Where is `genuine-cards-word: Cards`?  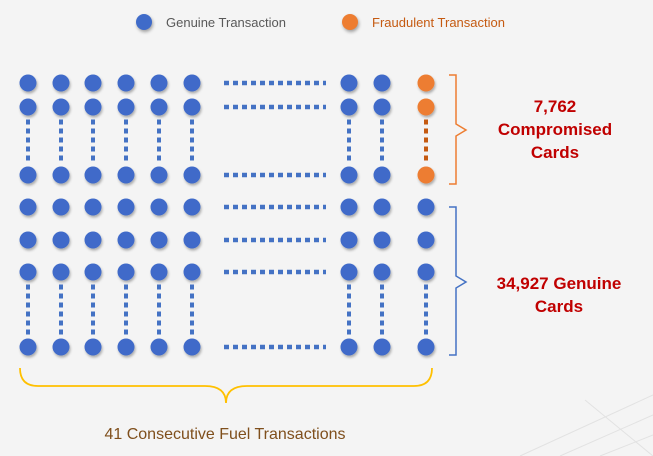 genuine-cards-word: Cards is located at coordinates (559, 306).